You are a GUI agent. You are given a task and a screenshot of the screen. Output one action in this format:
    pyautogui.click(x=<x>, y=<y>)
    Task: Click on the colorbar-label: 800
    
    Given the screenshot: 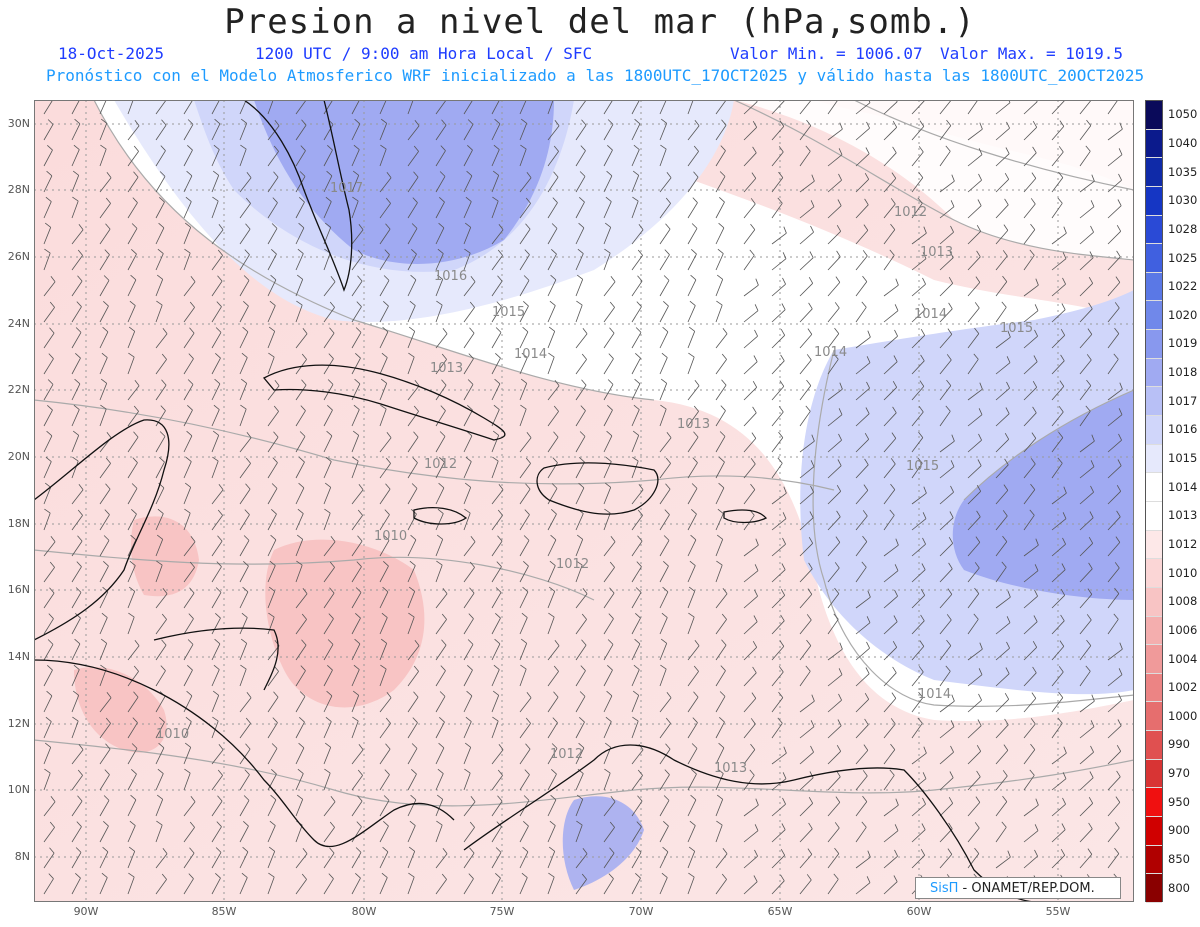 What is the action you would take?
    pyautogui.click(x=1179, y=887)
    